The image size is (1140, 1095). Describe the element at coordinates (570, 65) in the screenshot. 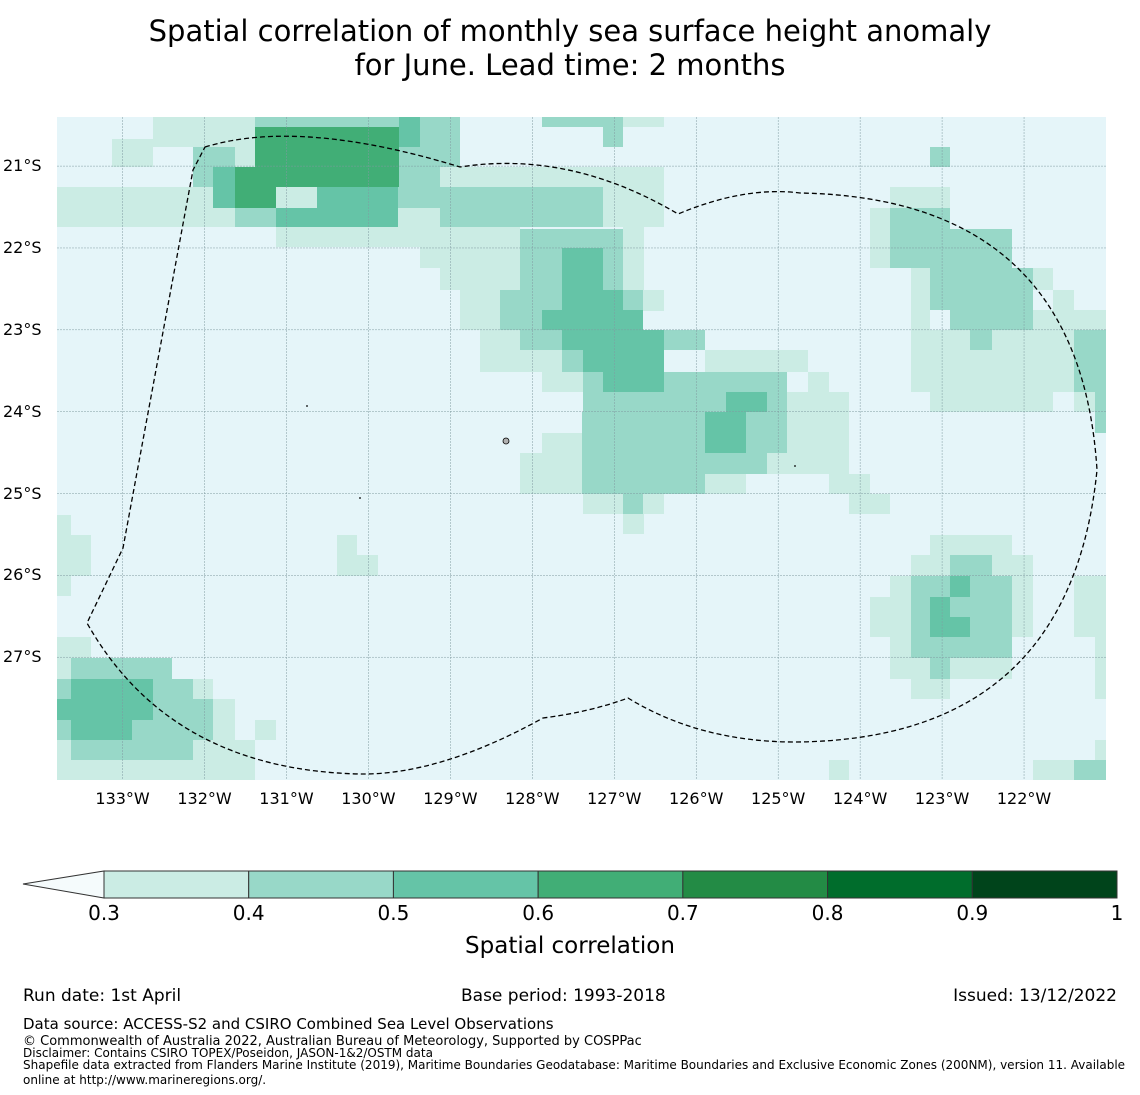

I see `title-line-2: for June. Lead time: 2 months` at that location.